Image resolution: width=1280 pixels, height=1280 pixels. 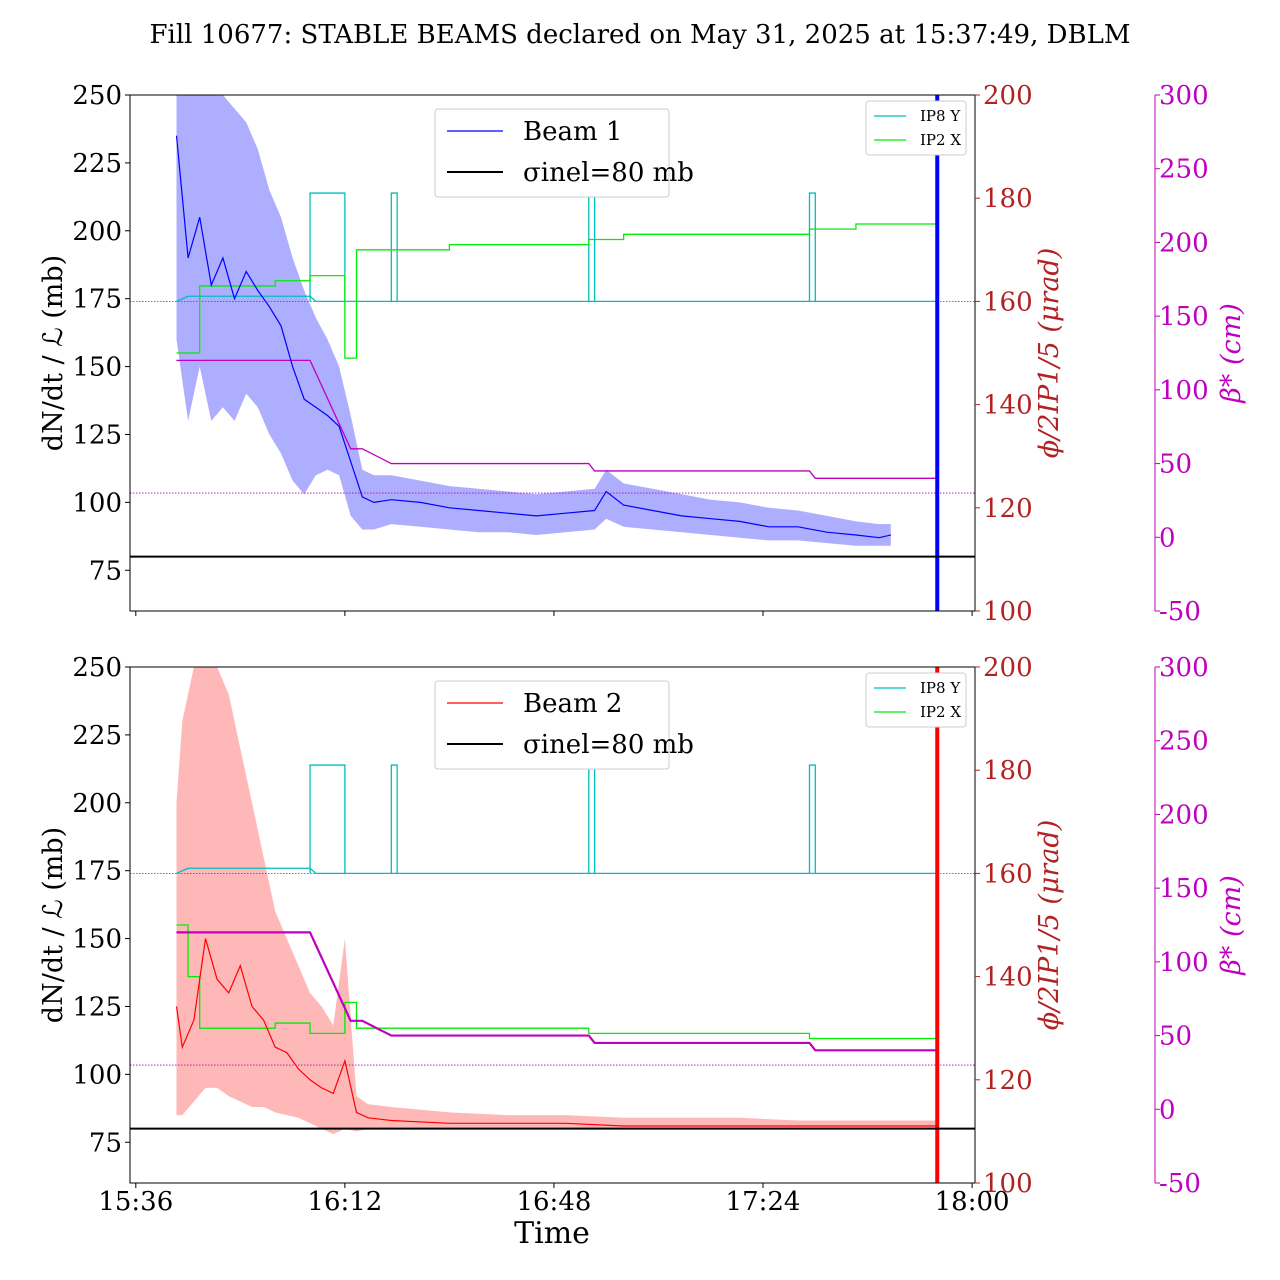 What do you see at coordinates (135, 1202) in the screenshot?
I see `x-tick-label: 15:36` at bounding box center [135, 1202].